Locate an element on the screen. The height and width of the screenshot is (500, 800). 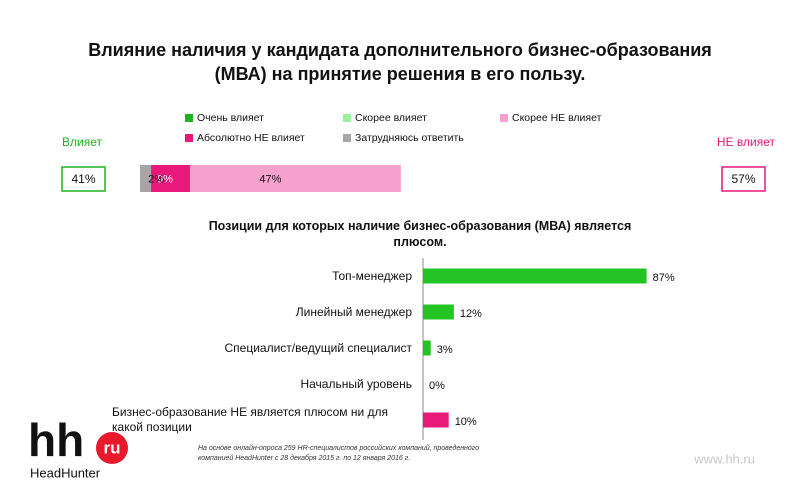
category-label-wrap: Линейный менеджер is located at coordinates (262, 312).